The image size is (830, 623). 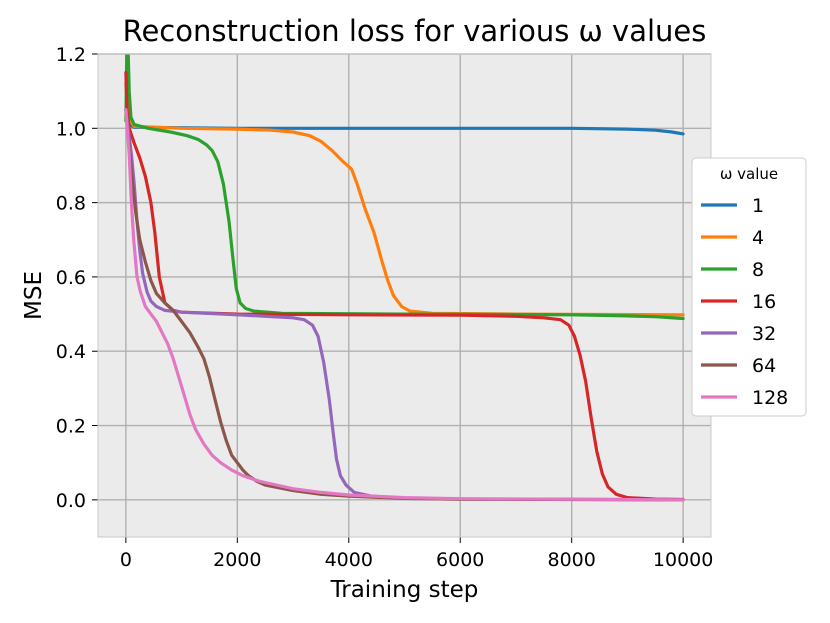 I want to click on y-tick-label: 0.2, so click(x=71, y=427).